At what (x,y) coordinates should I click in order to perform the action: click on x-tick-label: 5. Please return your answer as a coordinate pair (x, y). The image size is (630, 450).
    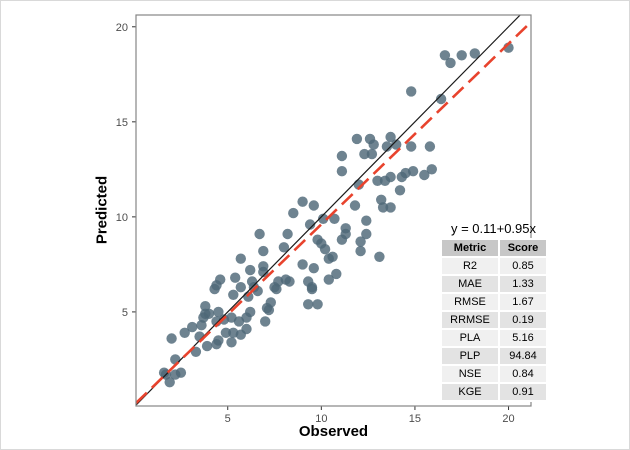
    Looking at the image, I should click on (228, 419).